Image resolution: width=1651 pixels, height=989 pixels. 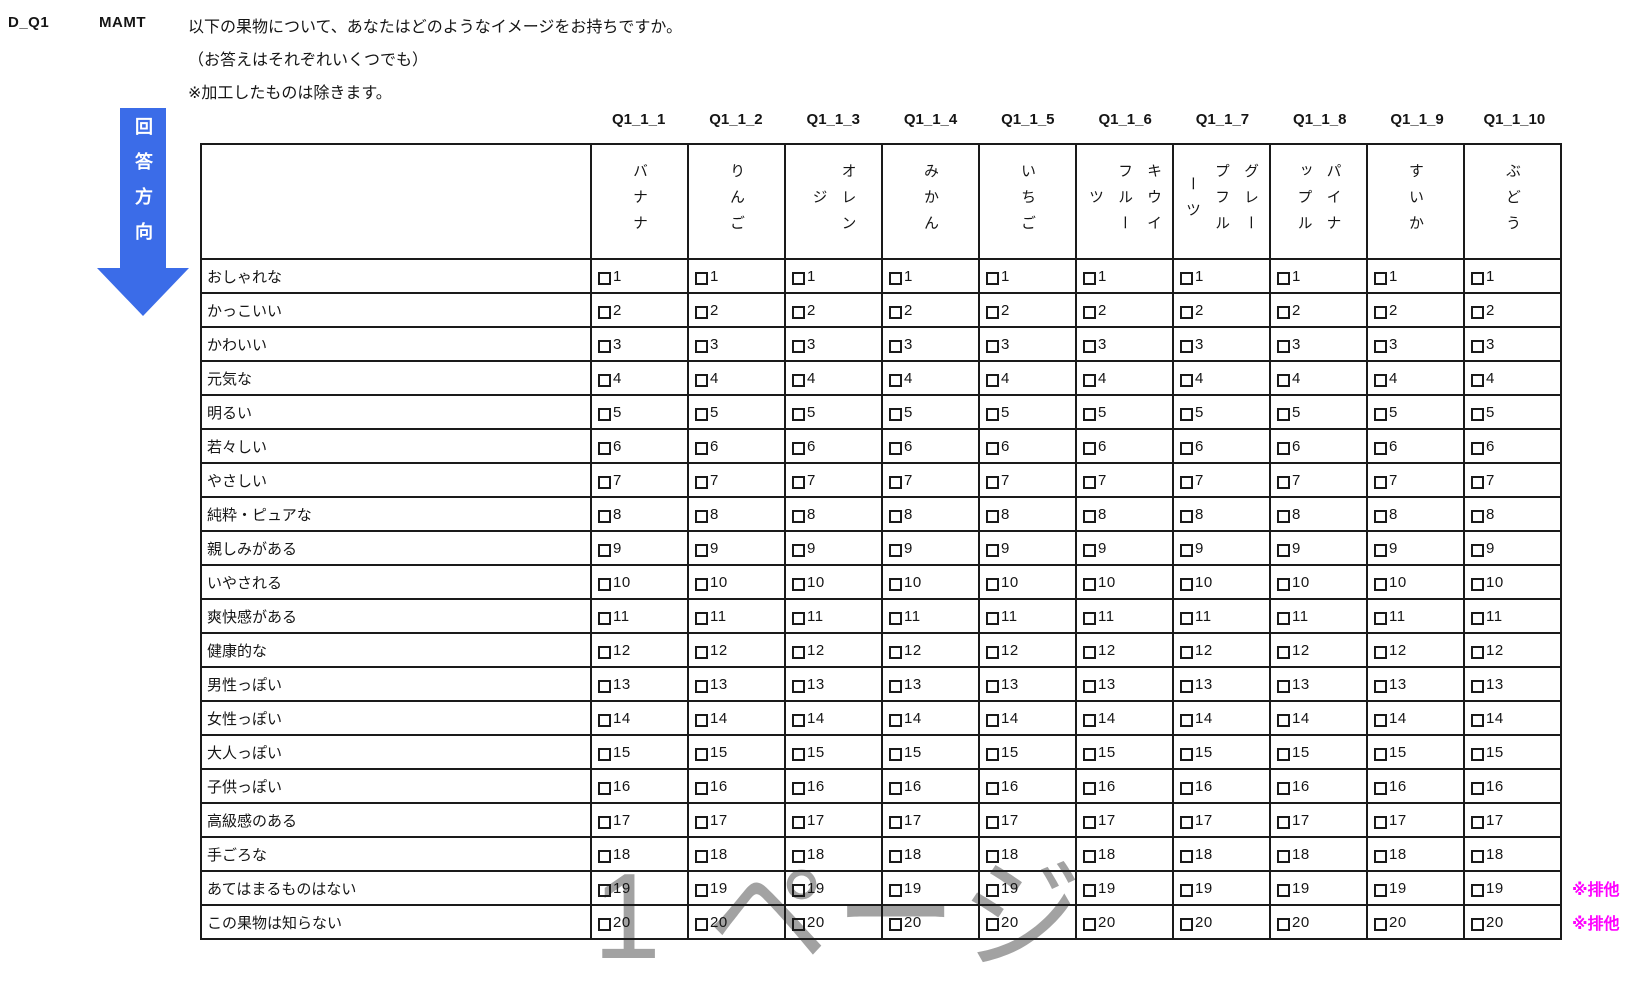 What do you see at coordinates (1512, 412) in the screenshot?
I see `checkbox-cell-Q1_1_10-5: 5` at bounding box center [1512, 412].